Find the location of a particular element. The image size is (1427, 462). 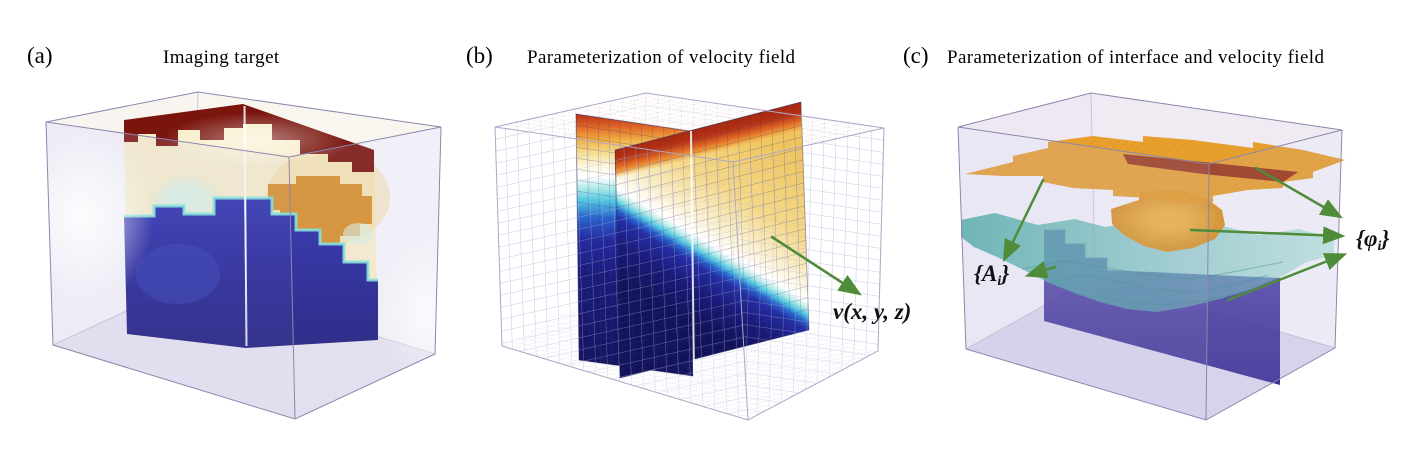

velocity-slice-right is located at coordinates (316, 226).